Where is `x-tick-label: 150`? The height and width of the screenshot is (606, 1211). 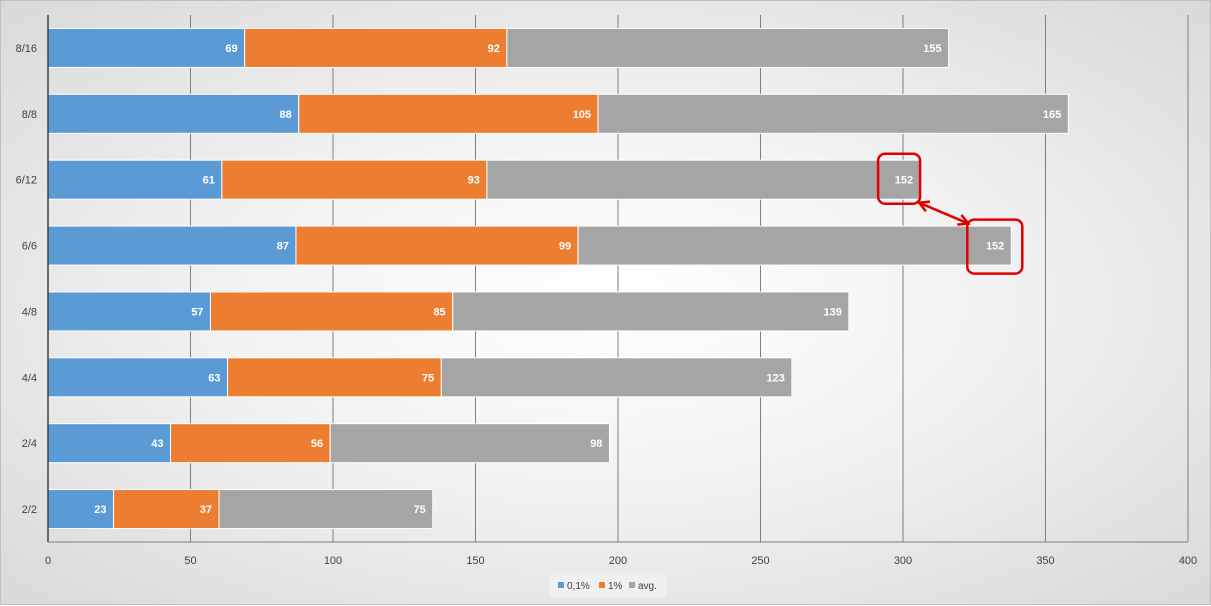 x-tick-label: 150 is located at coordinates (475, 561).